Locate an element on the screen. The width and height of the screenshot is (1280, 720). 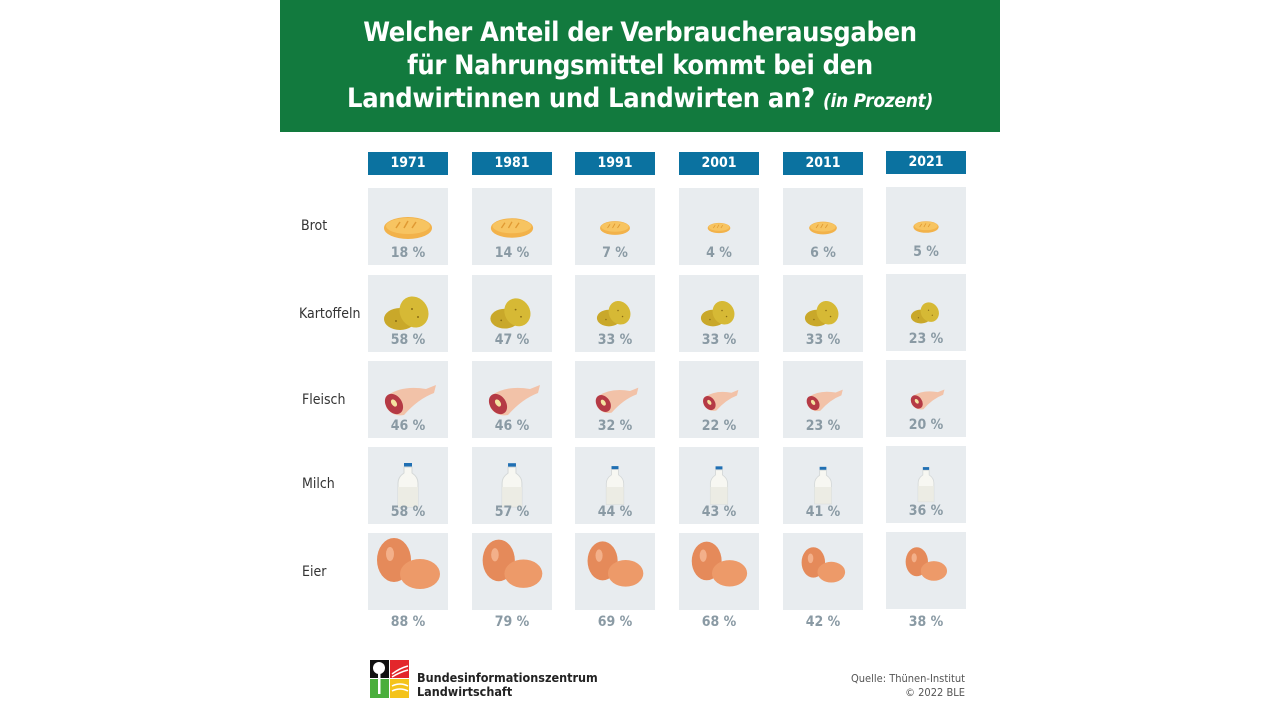
cell-eier-2021 is located at coordinates (926, 570).